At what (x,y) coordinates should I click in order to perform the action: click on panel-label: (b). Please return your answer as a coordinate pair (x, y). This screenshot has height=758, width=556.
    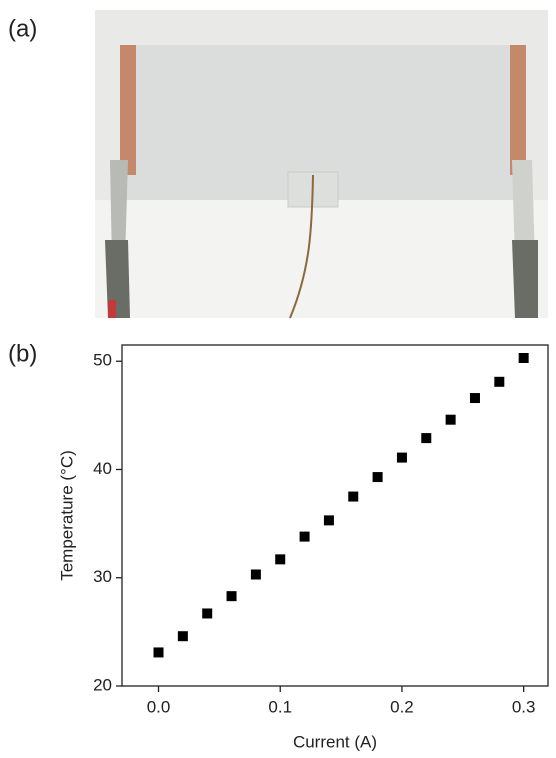
    Looking at the image, I should click on (22, 353).